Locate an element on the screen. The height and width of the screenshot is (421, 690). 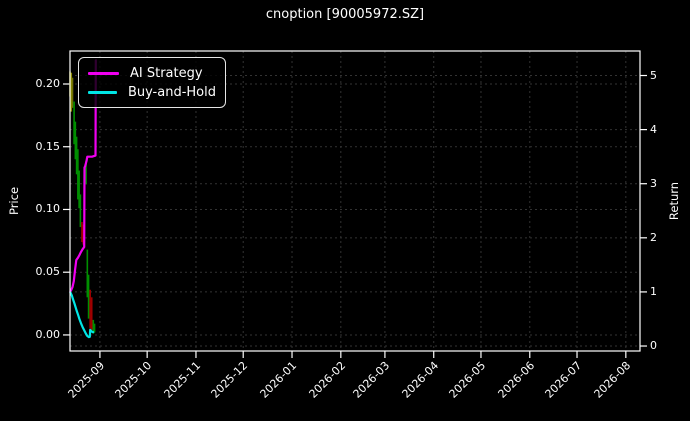
price-tick-label: 0.05 is located at coordinates (48, 272).